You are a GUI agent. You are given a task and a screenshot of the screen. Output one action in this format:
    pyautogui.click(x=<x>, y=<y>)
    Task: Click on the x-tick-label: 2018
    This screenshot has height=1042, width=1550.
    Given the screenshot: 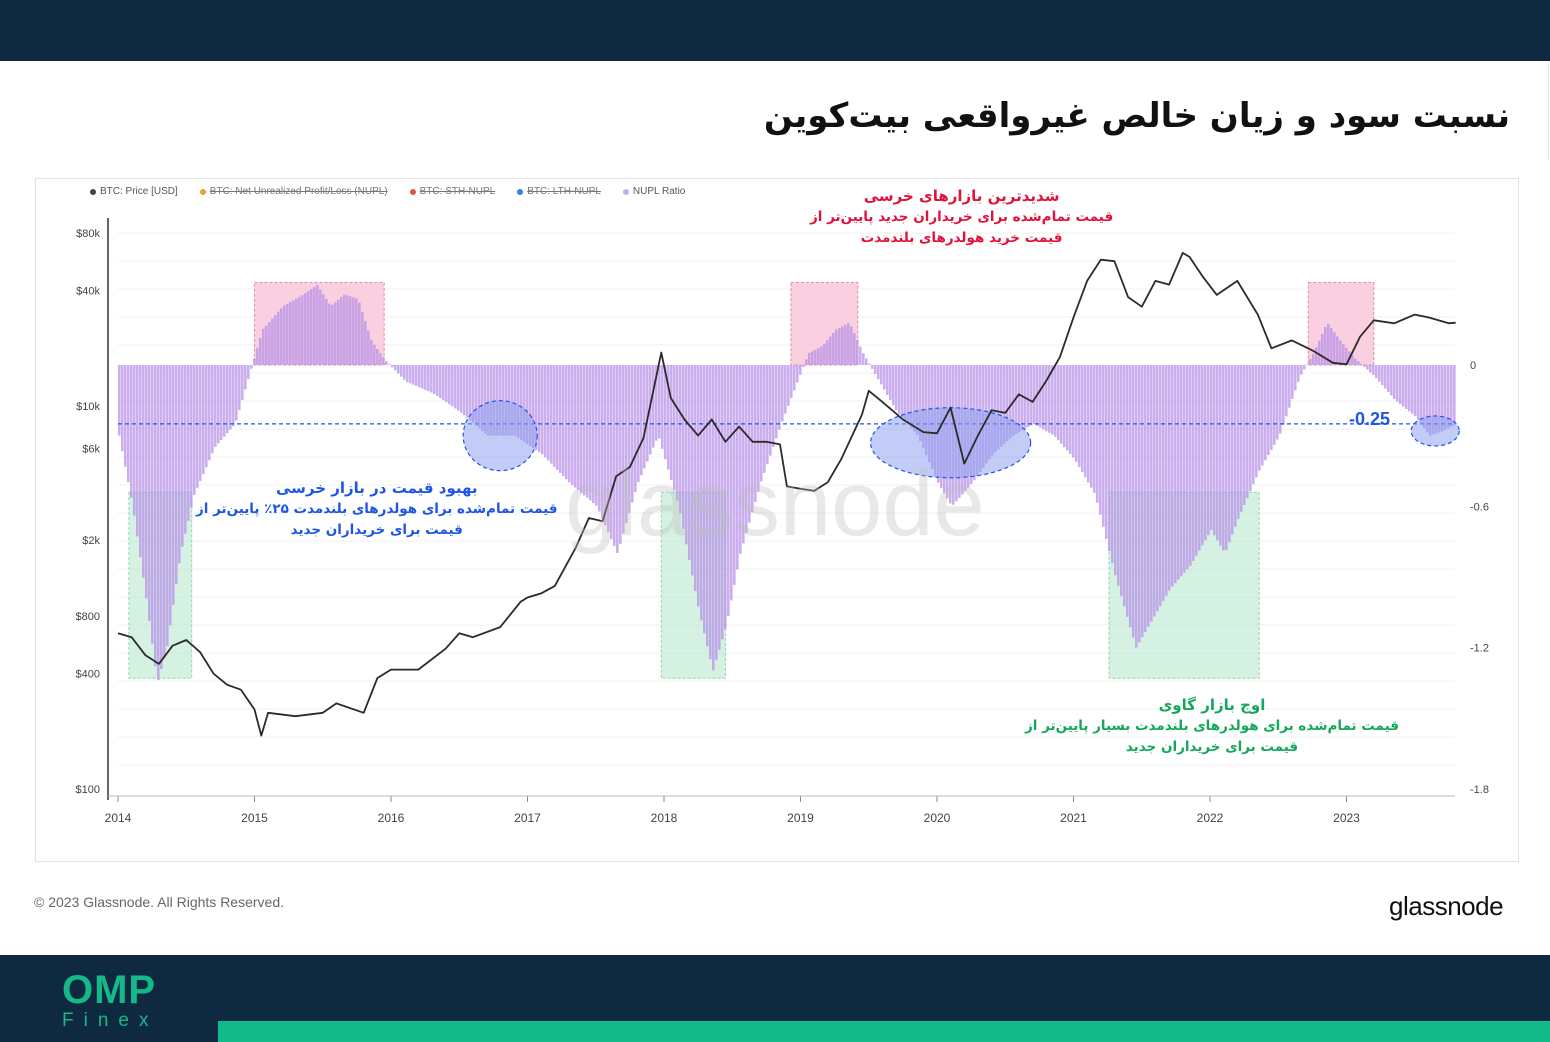 What is the action you would take?
    pyautogui.click(x=664, y=818)
    